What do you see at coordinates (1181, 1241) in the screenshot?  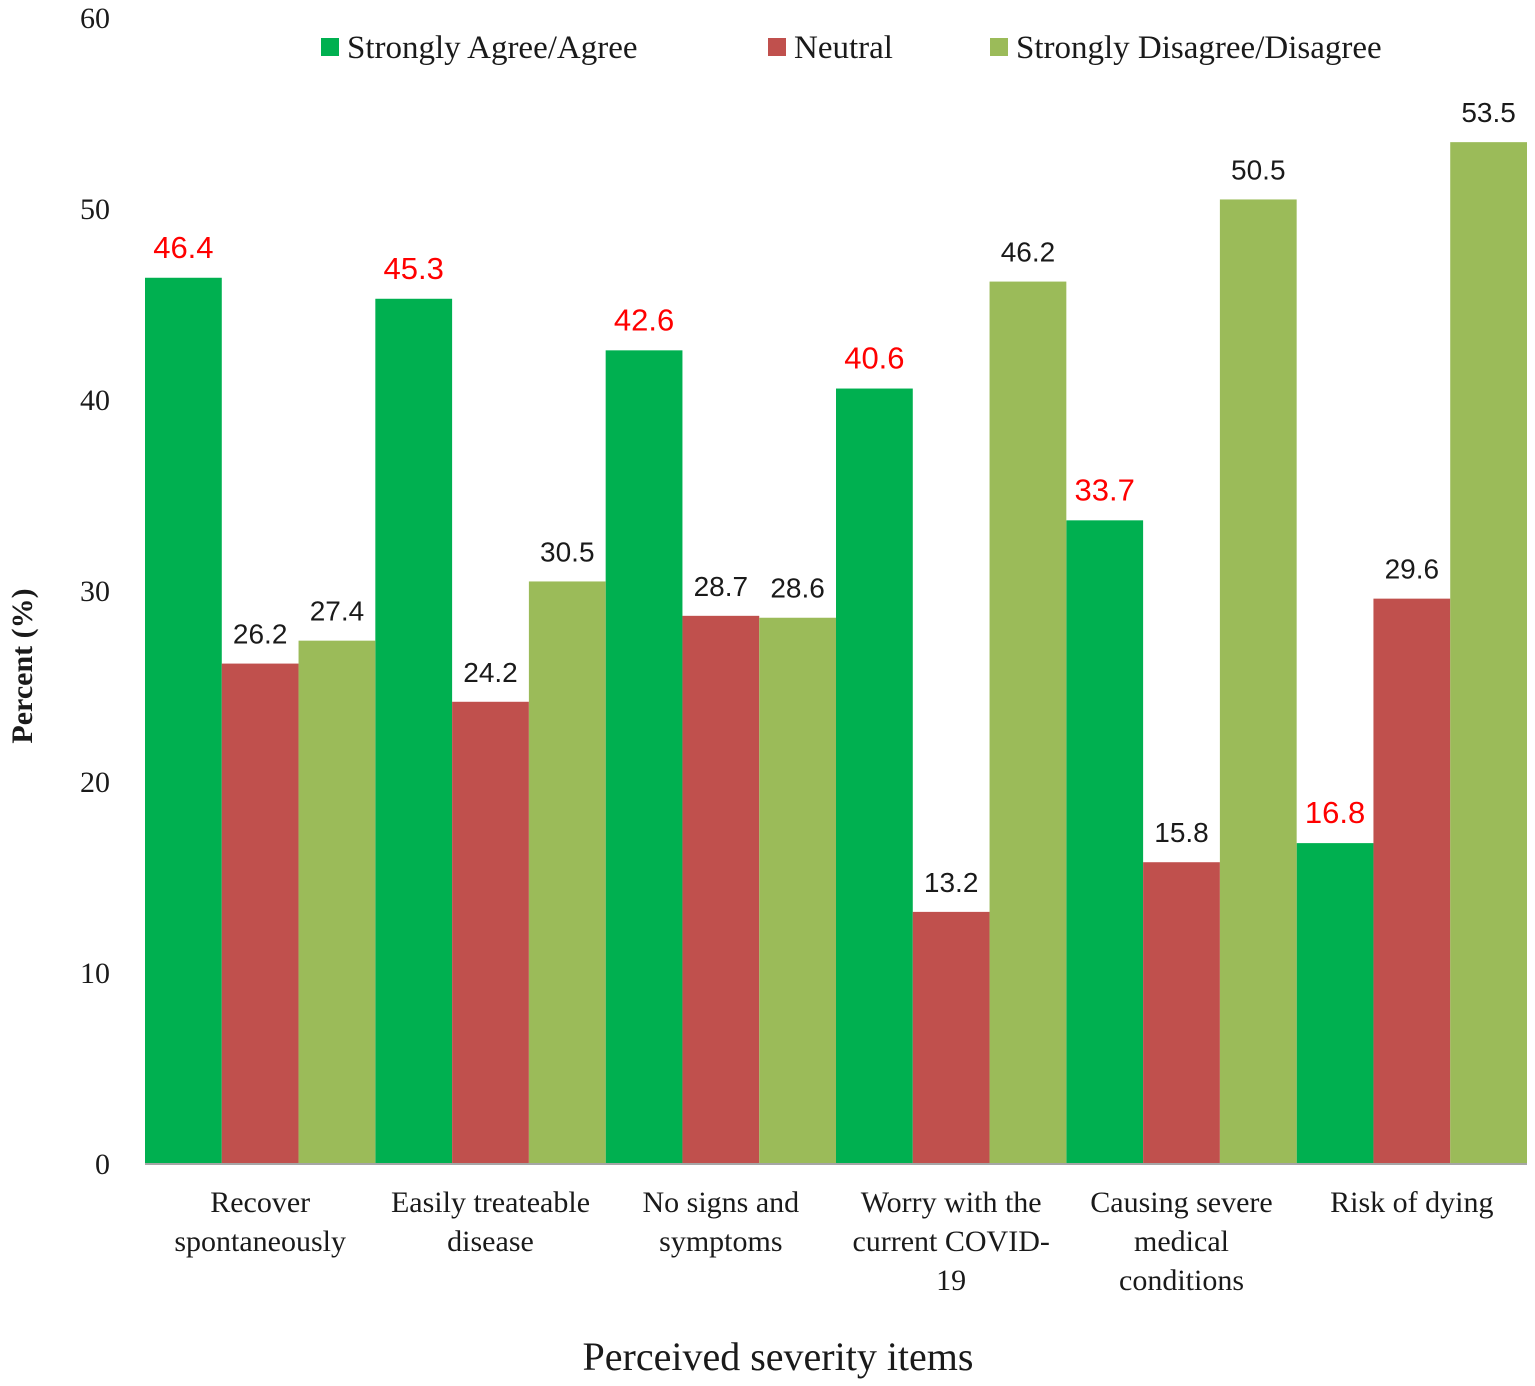 I see `x-tick-label: Causing severe medical conditions` at bounding box center [1181, 1241].